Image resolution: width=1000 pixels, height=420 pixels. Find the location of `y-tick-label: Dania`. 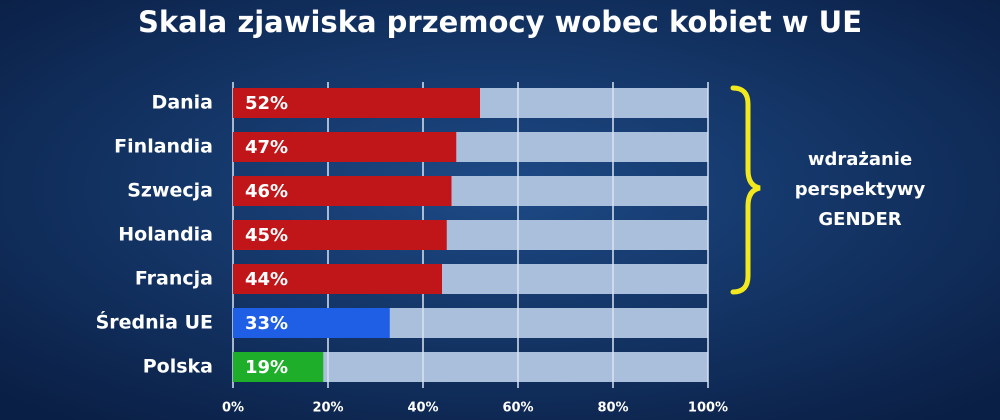

y-tick-label: Dania is located at coordinates (182, 103).